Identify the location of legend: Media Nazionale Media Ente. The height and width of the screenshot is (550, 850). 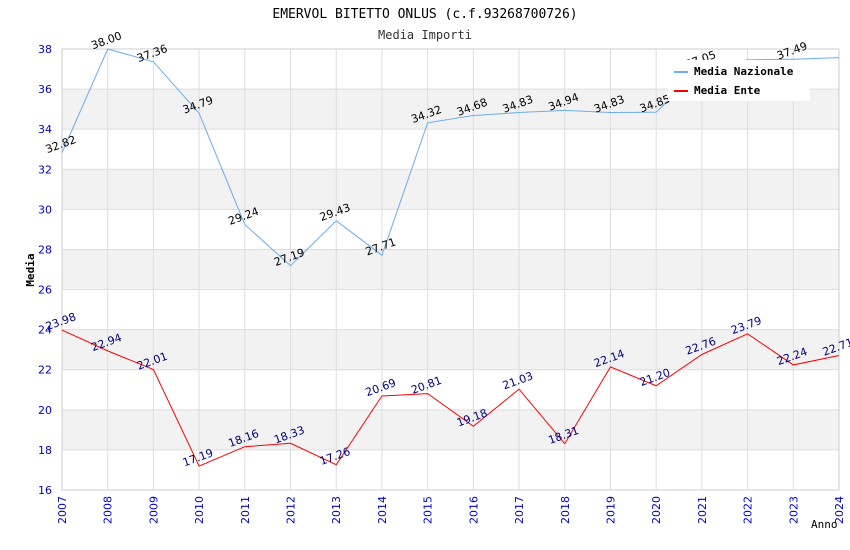
(739, 80).